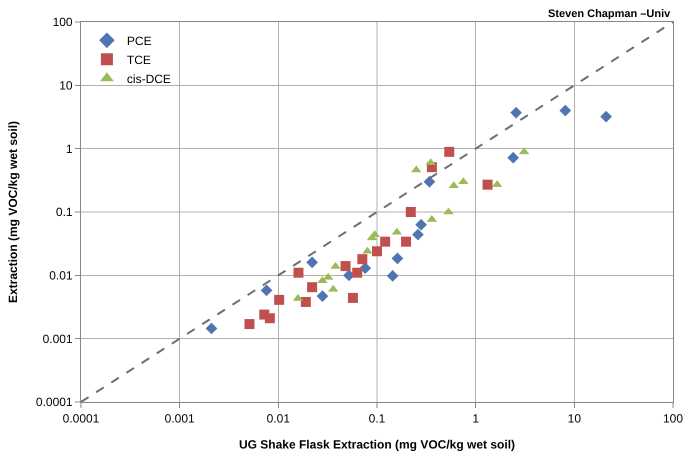 The height and width of the screenshot is (461, 695). What do you see at coordinates (278, 418) in the screenshot?
I see `x-tick-label: 0.01` at bounding box center [278, 418].